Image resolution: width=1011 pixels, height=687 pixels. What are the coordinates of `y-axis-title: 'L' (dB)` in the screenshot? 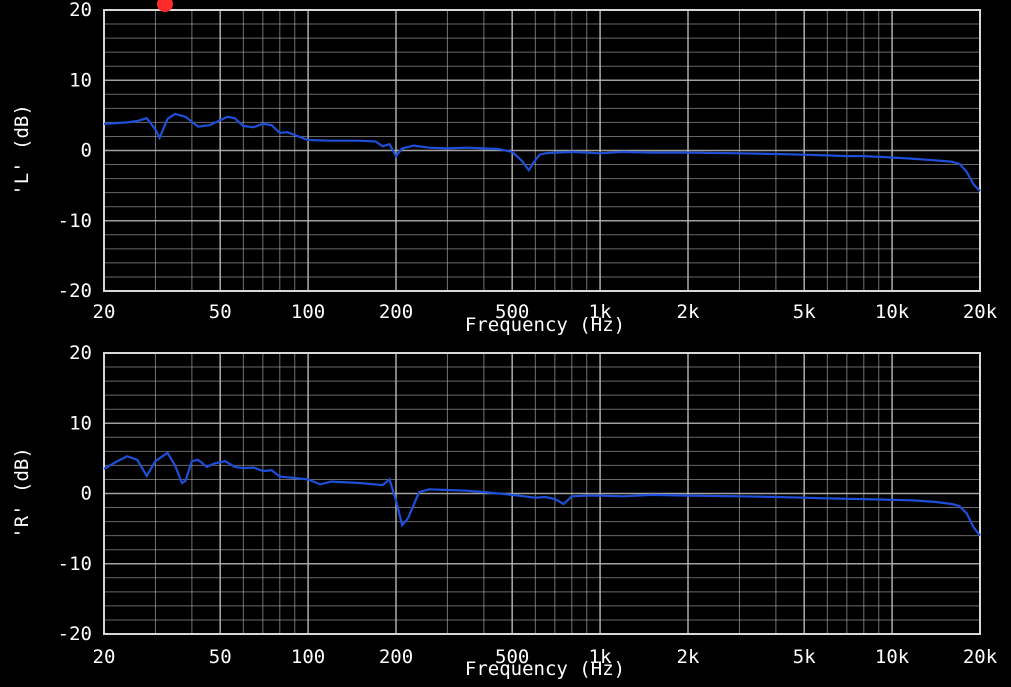 It's located at (22, 150).